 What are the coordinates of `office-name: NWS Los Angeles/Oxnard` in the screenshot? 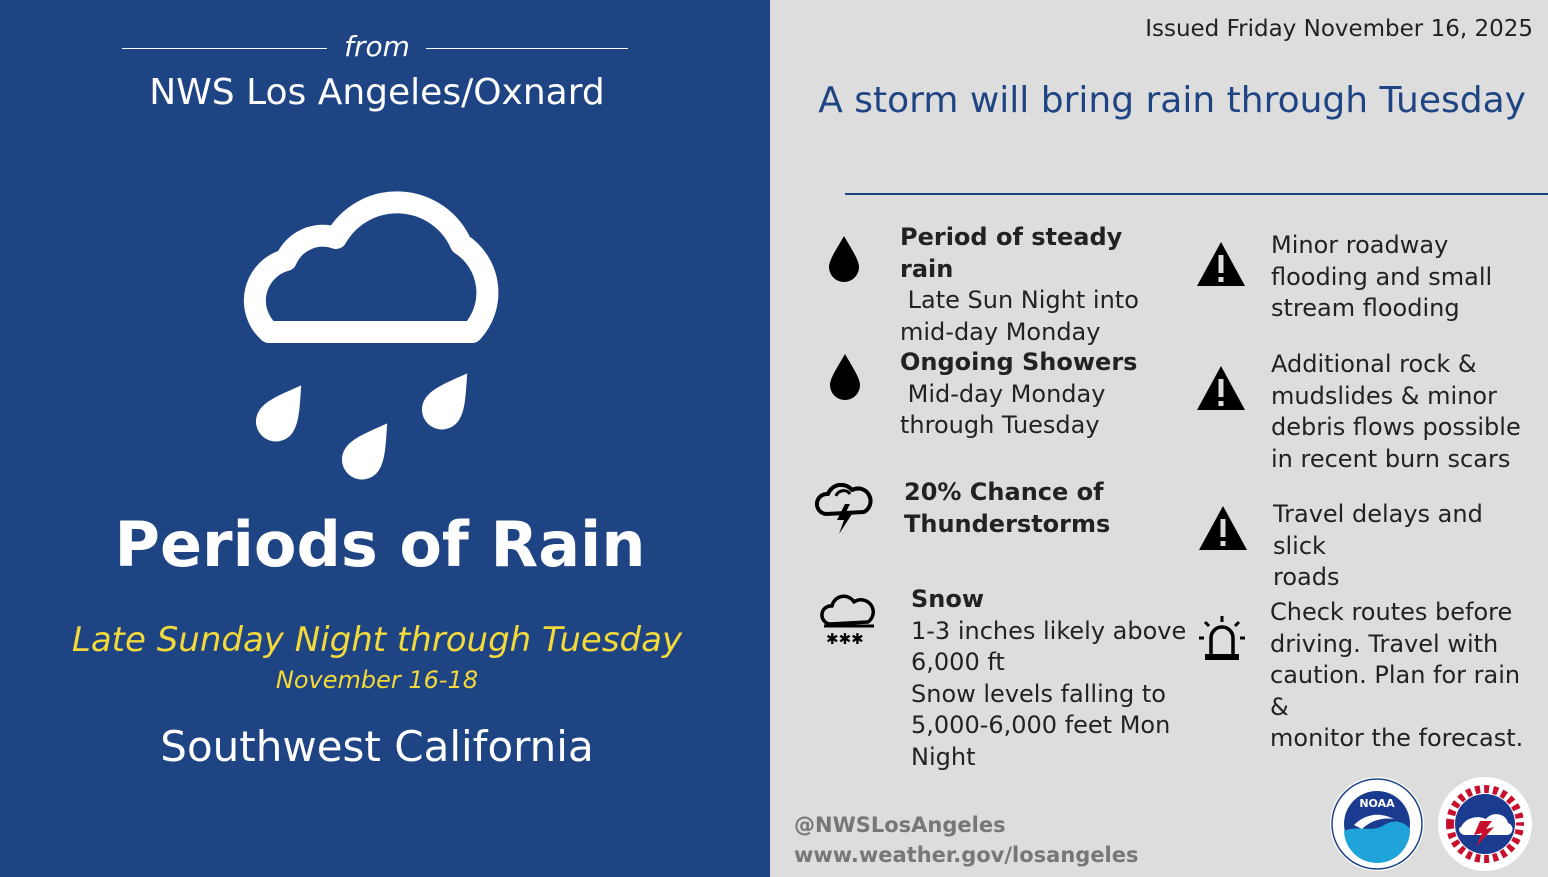 It's located at (377, 92).